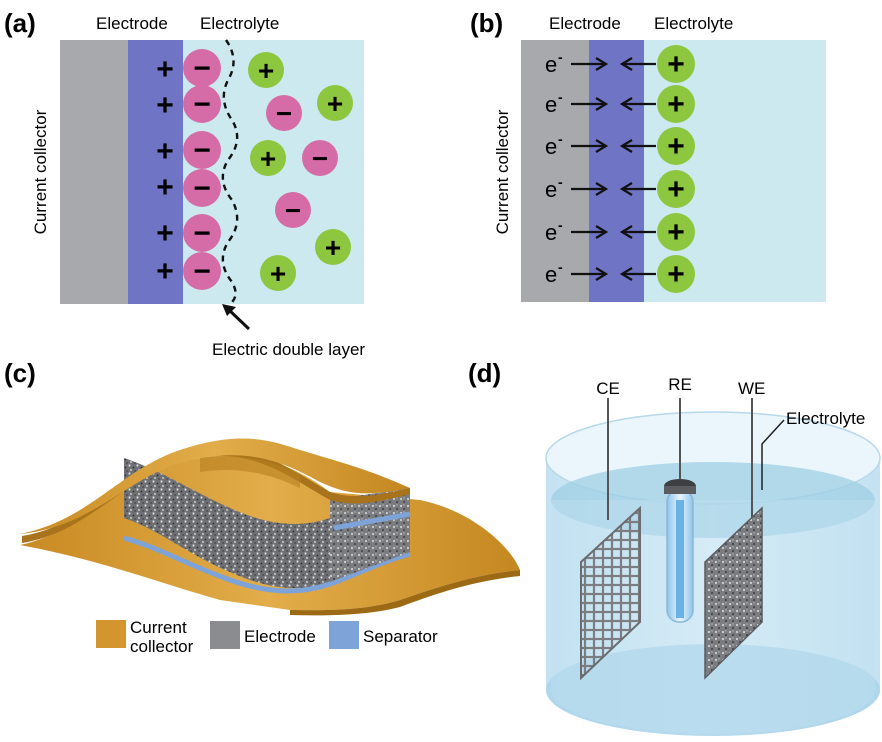  Describe the element at coordinates (20, 373) in the screenshot. I see `panel-c-label: (c)` at that location.